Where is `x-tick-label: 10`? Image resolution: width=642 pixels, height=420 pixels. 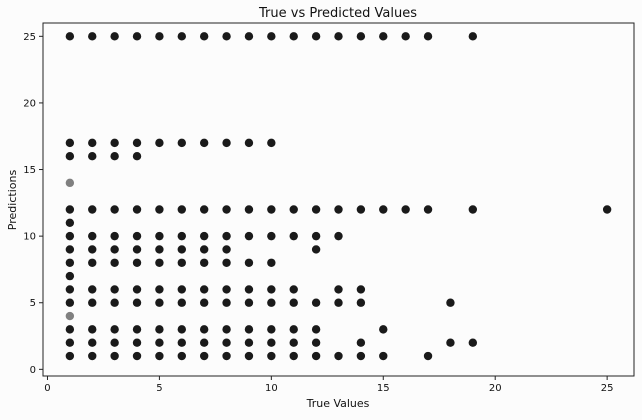 x-tick-label: 10 is located at coordinates (271, 388).